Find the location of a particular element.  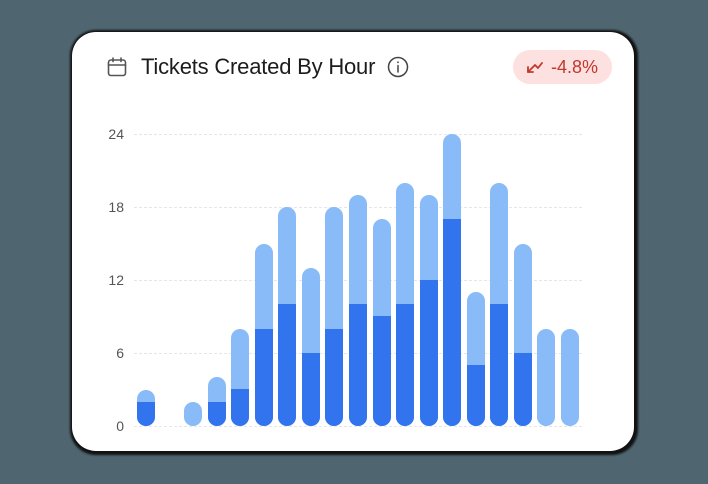

y-tick-label: 18 is located at coordinates (116, 207).